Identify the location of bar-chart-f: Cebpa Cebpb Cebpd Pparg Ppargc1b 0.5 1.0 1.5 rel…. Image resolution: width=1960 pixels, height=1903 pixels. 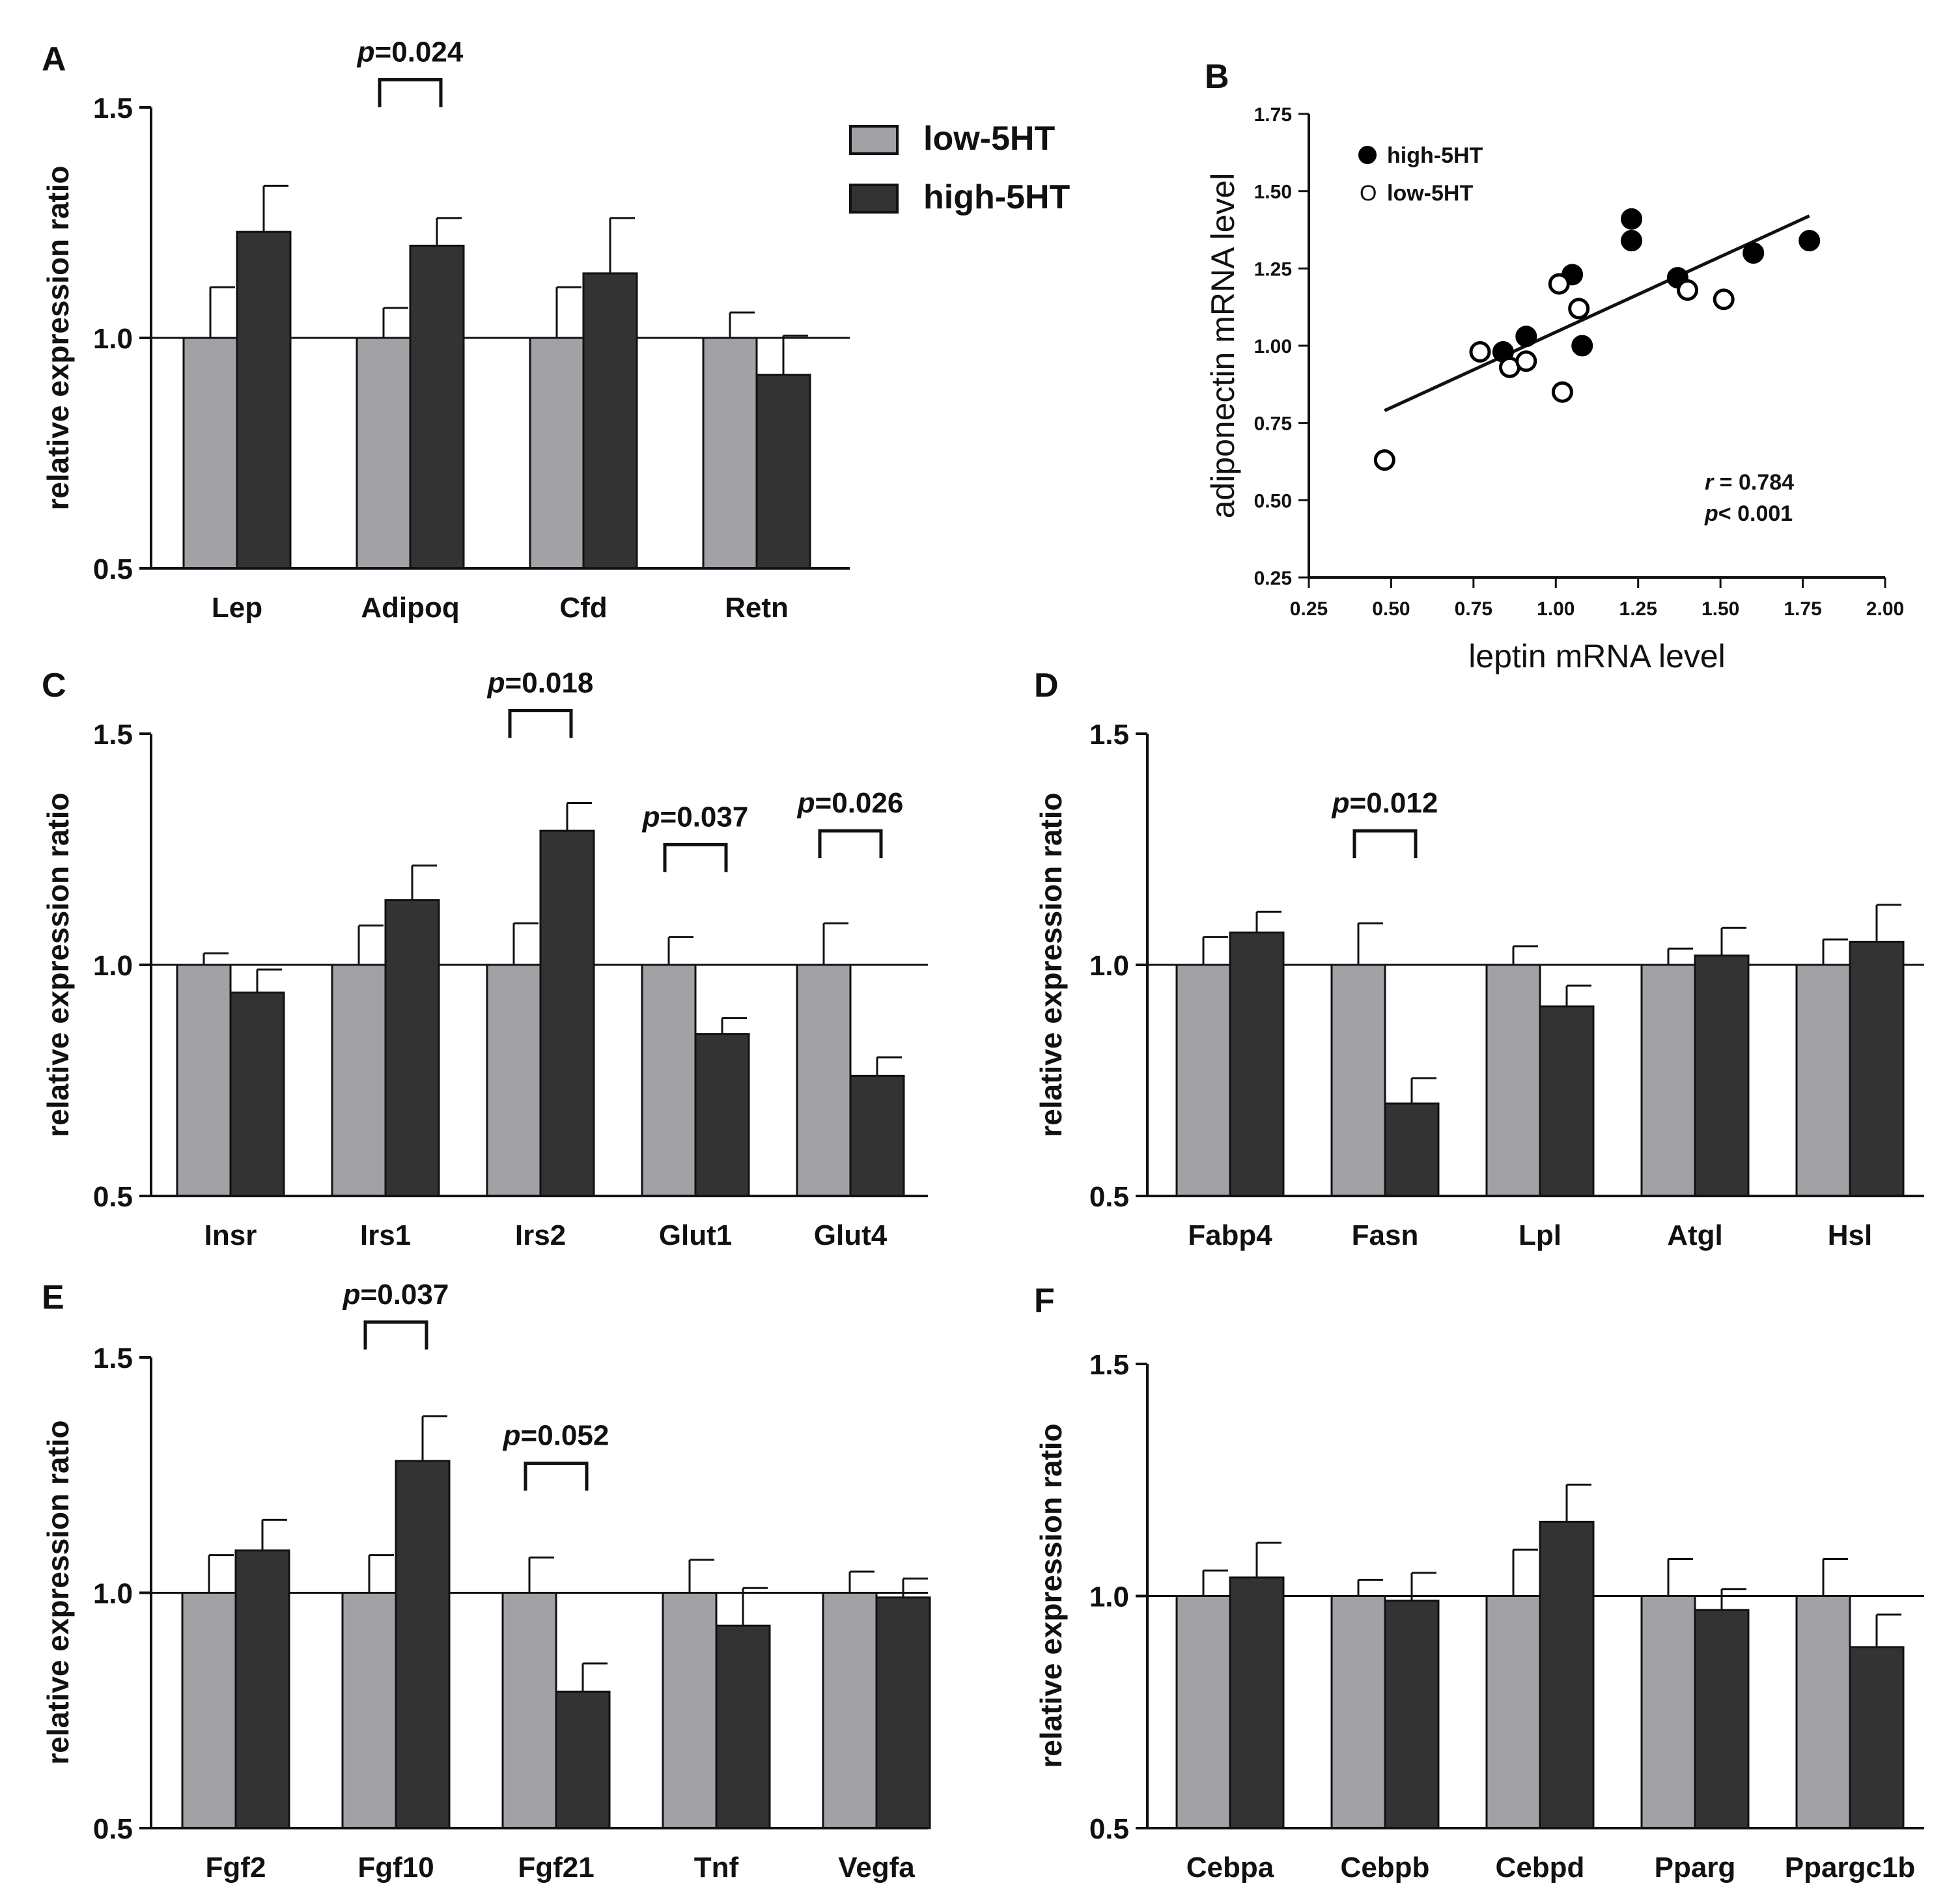
(1479, 1616).